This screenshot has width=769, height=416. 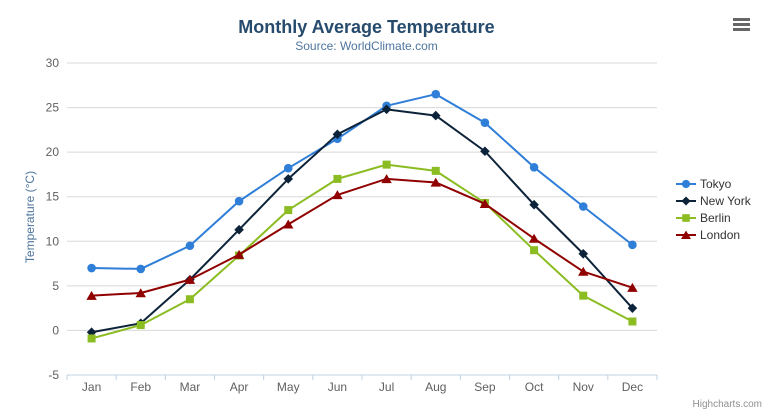 What do you see at coordinates (53, 152) in the screenshot?
I see `y-axis-tick-label: 20` at bounding box center [53, 152].